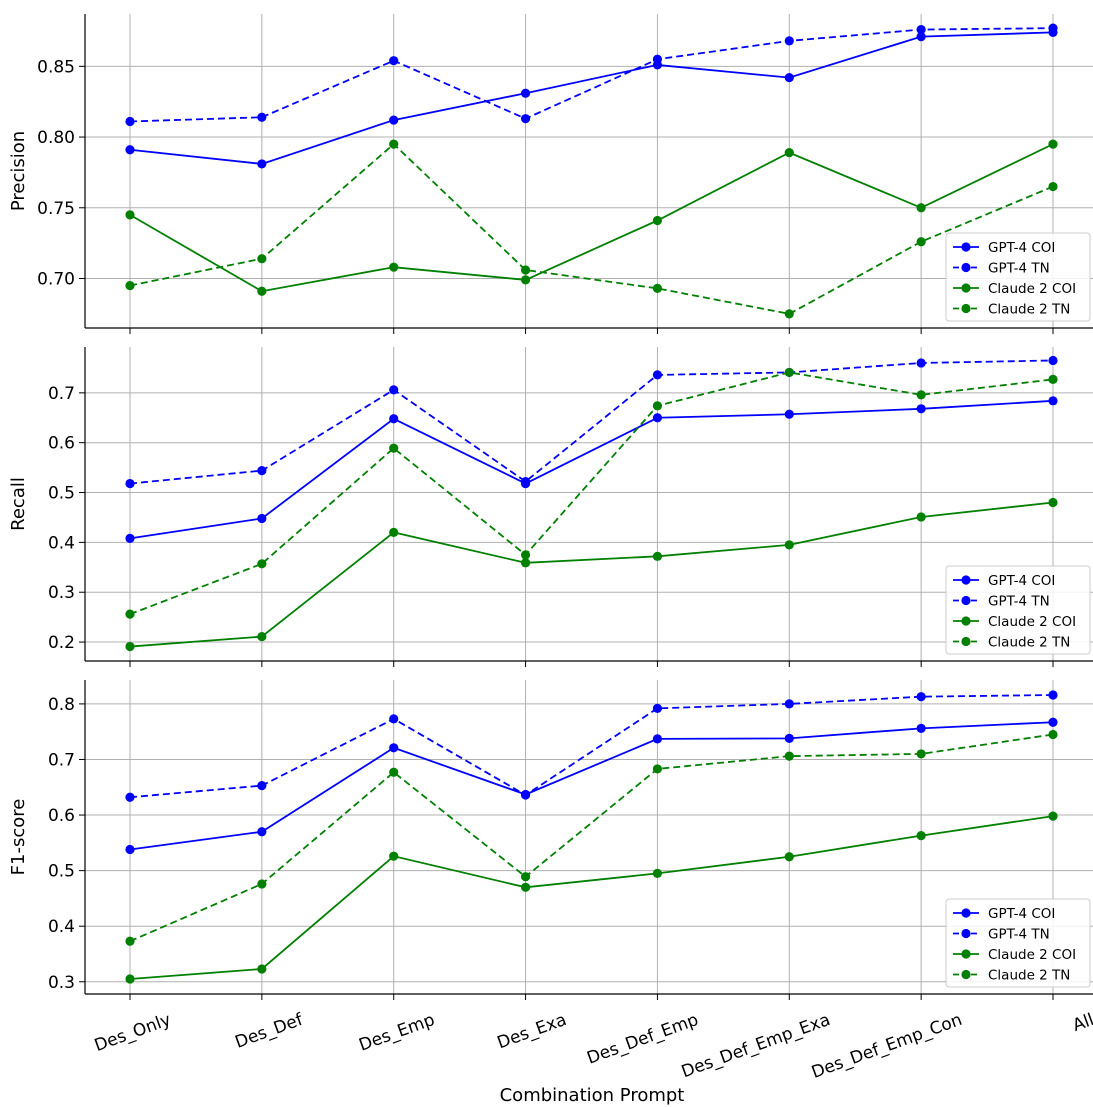 This screenshot has width=1093, height=1107. I want to click on y-tick-label: 0.4, so click(61, 543).